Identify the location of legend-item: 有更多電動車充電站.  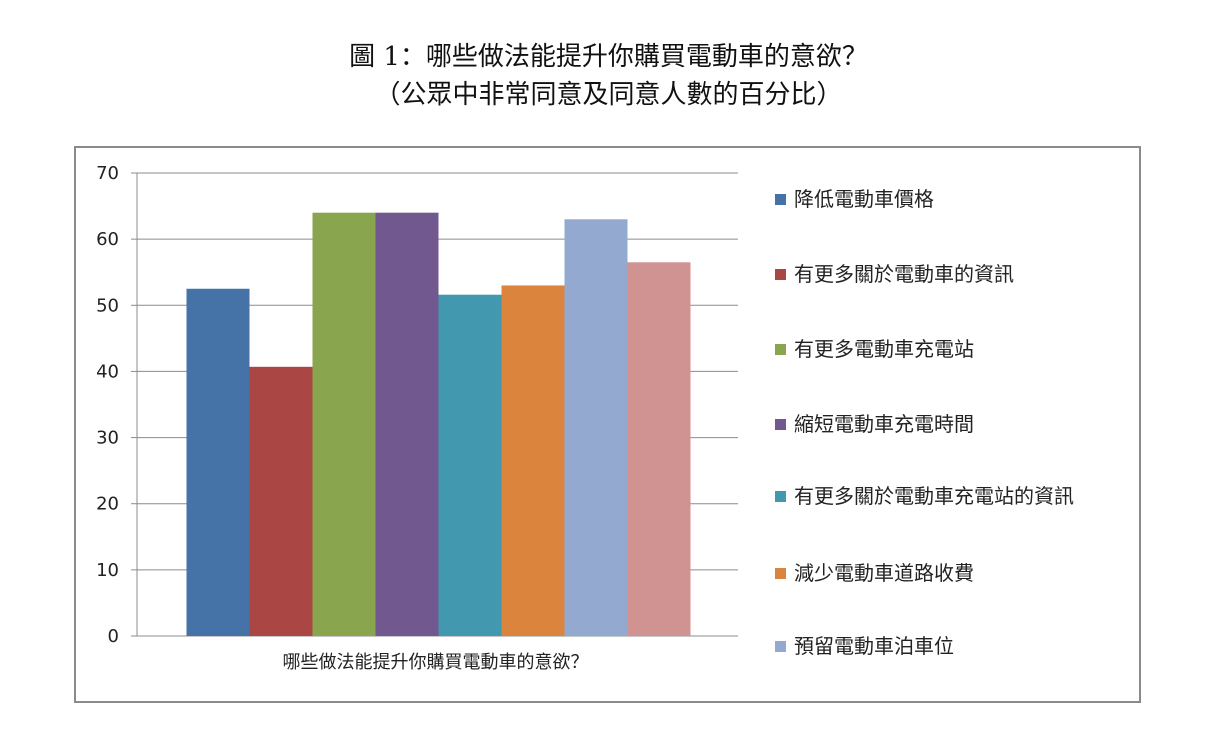
(952, 349).